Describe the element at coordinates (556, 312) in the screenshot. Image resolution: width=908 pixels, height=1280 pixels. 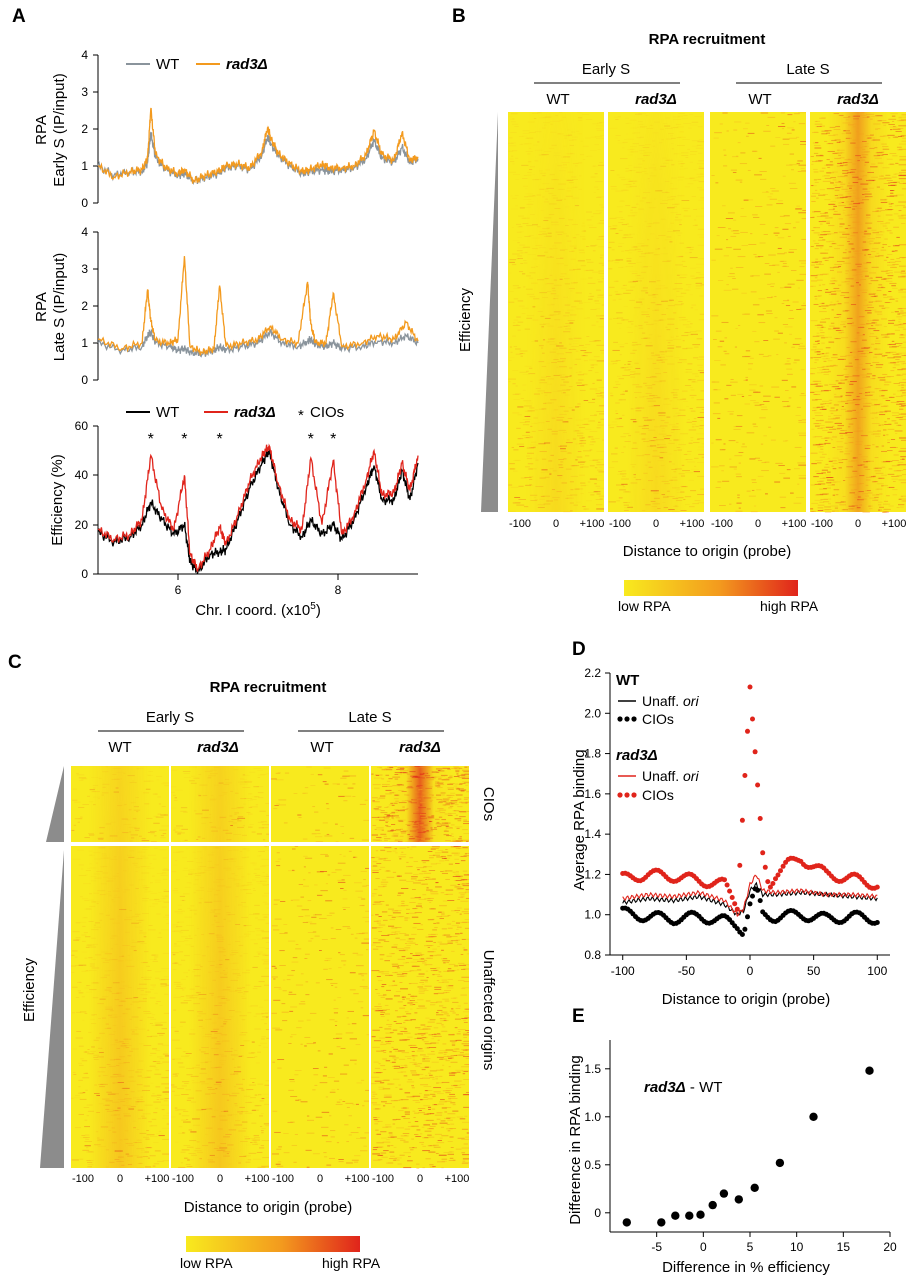
I see `b-col-early-wt` at that location.